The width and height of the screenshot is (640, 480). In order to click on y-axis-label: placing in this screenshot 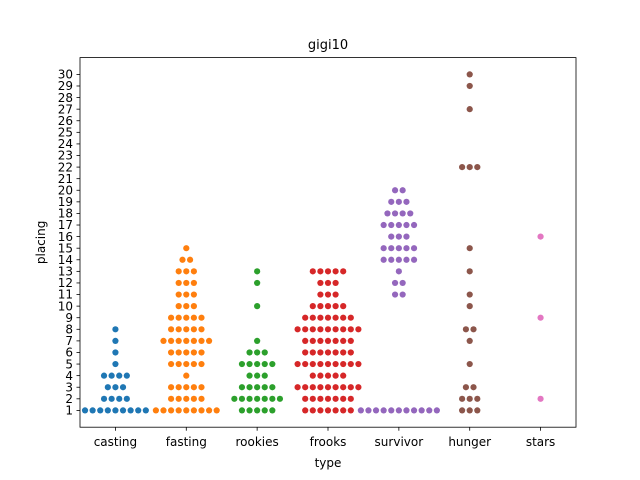, I will do `click(41, 242)`.